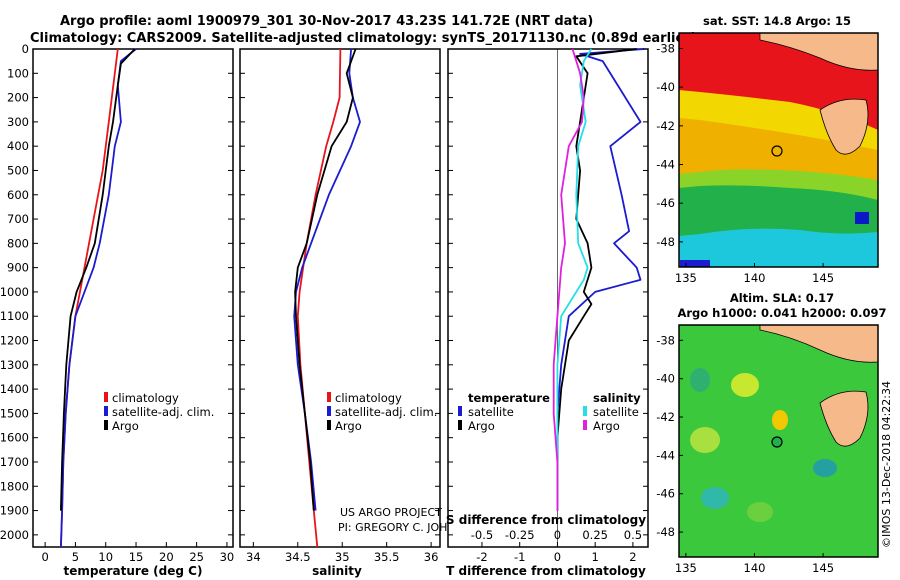 This screenshot has width=900, height=580. I want to click on map-y-tick-label: -42, so click(665, 417).